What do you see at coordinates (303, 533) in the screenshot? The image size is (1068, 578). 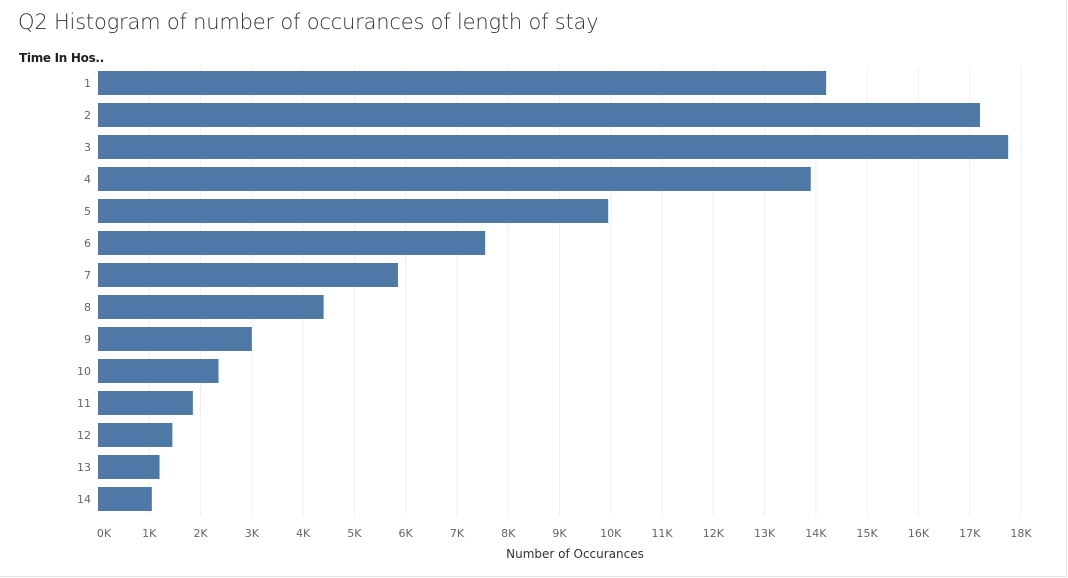 I see `x-tick-label: 4K` at bounding box center [303, 533].